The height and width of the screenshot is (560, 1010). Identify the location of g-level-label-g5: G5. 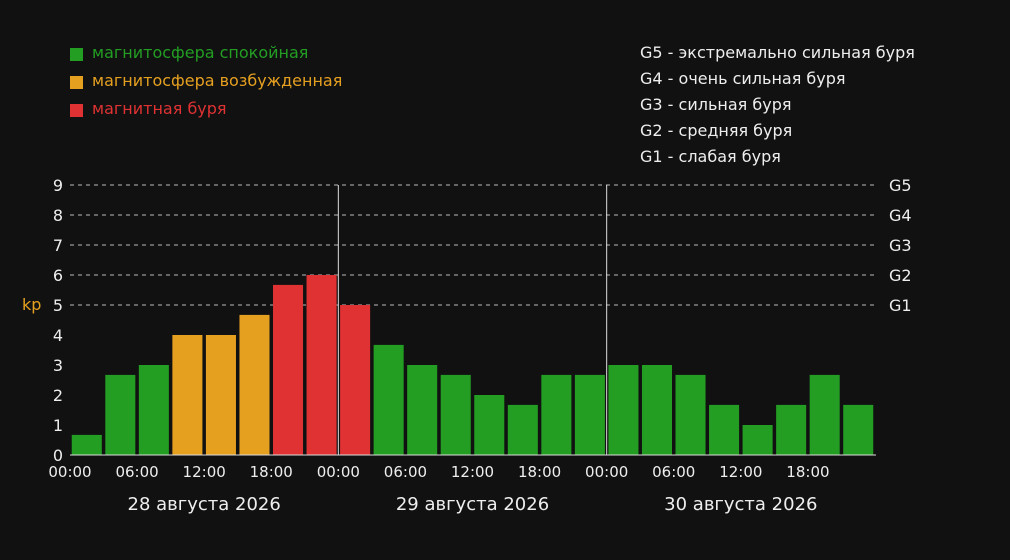
(900, 185).